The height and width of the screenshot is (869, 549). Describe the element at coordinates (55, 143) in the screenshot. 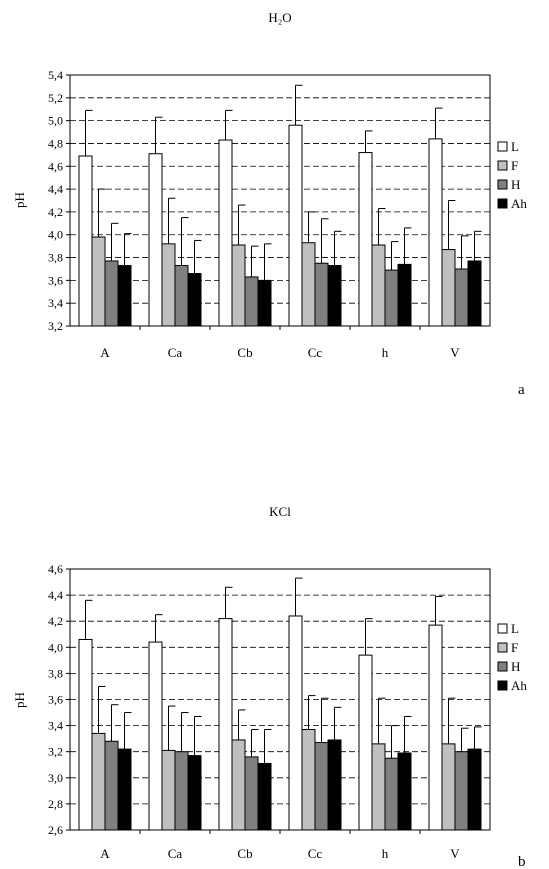

I see `y-tick-label: 4,8` at that location.